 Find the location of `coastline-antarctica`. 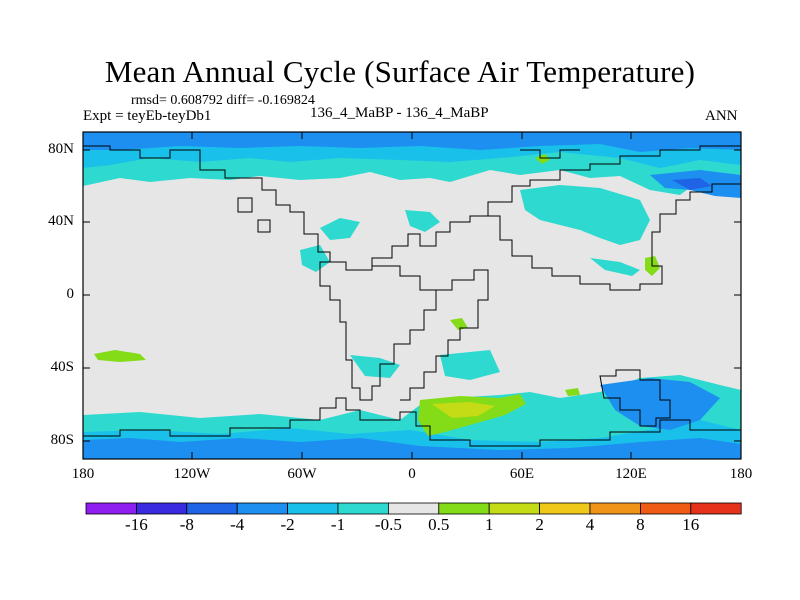

coastline-antarctica is located at coordinates (412, 422).